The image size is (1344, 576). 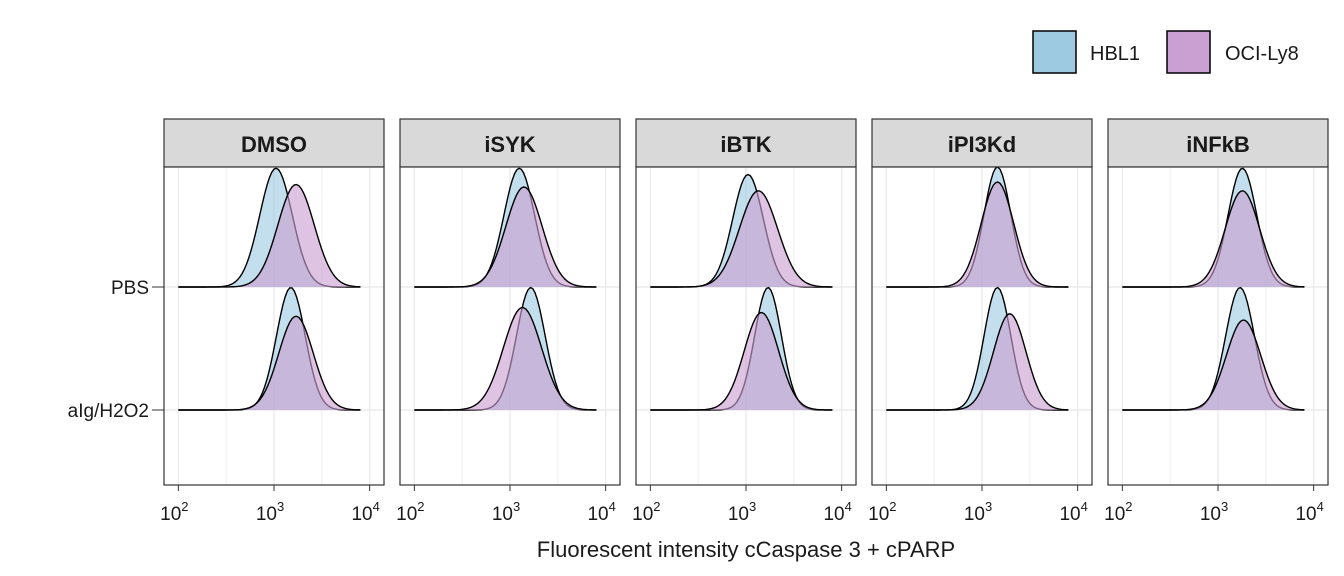 I want to click on facet-label: iSYK, so click(x=509, y=144).